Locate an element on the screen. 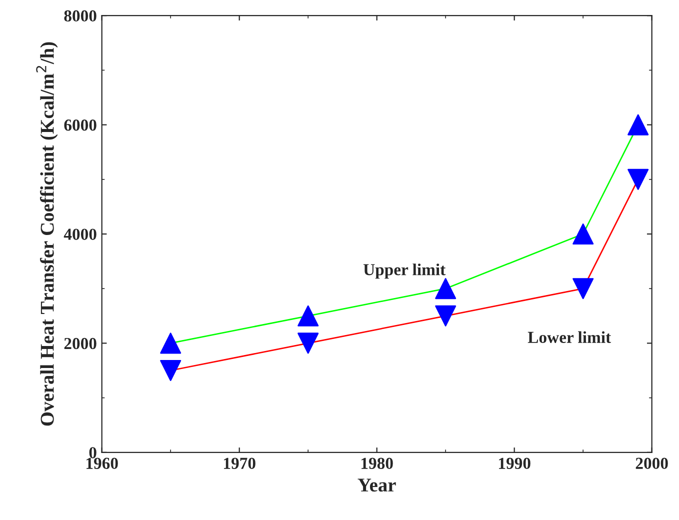  series-label: Lower limit is located at coordinates (570, 337).